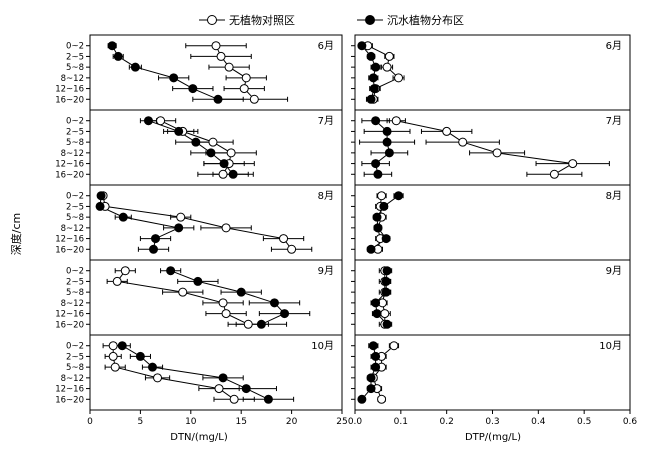 This screenshot has height=454, width=657. What do you see at coordinates (69, 100) in the screenshot?
I see `depth-tick-label-0-5: 16~20` at bounding box center [69, 100].